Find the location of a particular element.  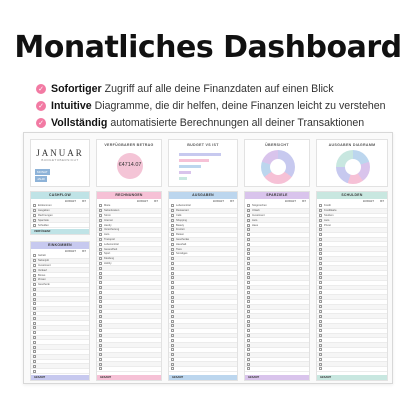

table-row: Lebensmittel is located at coordinates (129, 245).